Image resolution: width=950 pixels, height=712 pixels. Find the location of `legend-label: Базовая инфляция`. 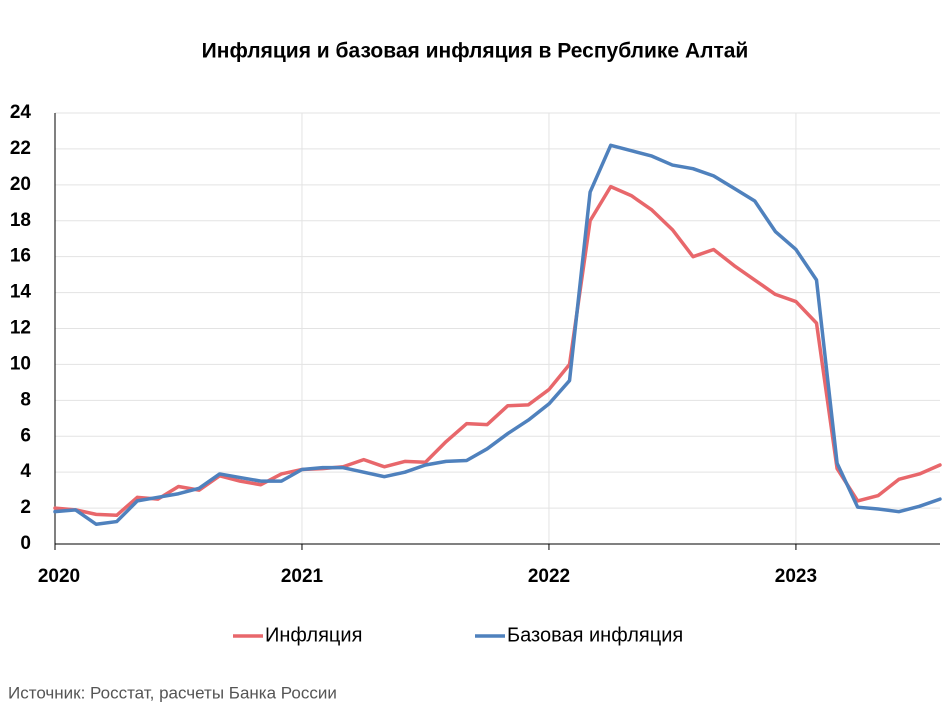

legend-label: Базовая инфляция is located at coordinates (595, 635).